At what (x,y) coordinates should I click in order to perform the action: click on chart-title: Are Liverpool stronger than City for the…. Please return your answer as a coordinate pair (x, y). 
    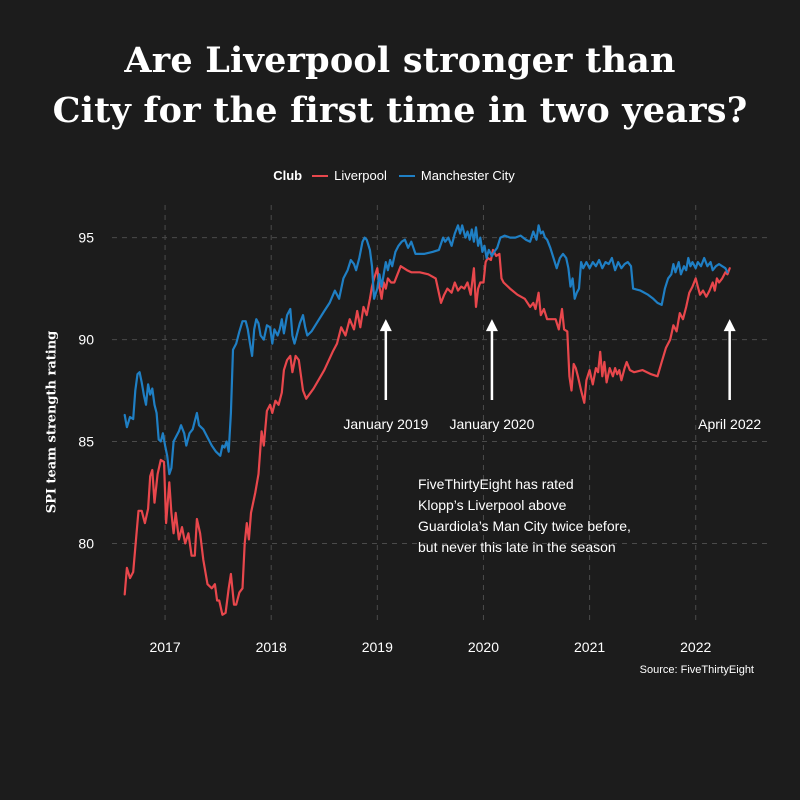
    Looking at the image, I should click on (400, 86).